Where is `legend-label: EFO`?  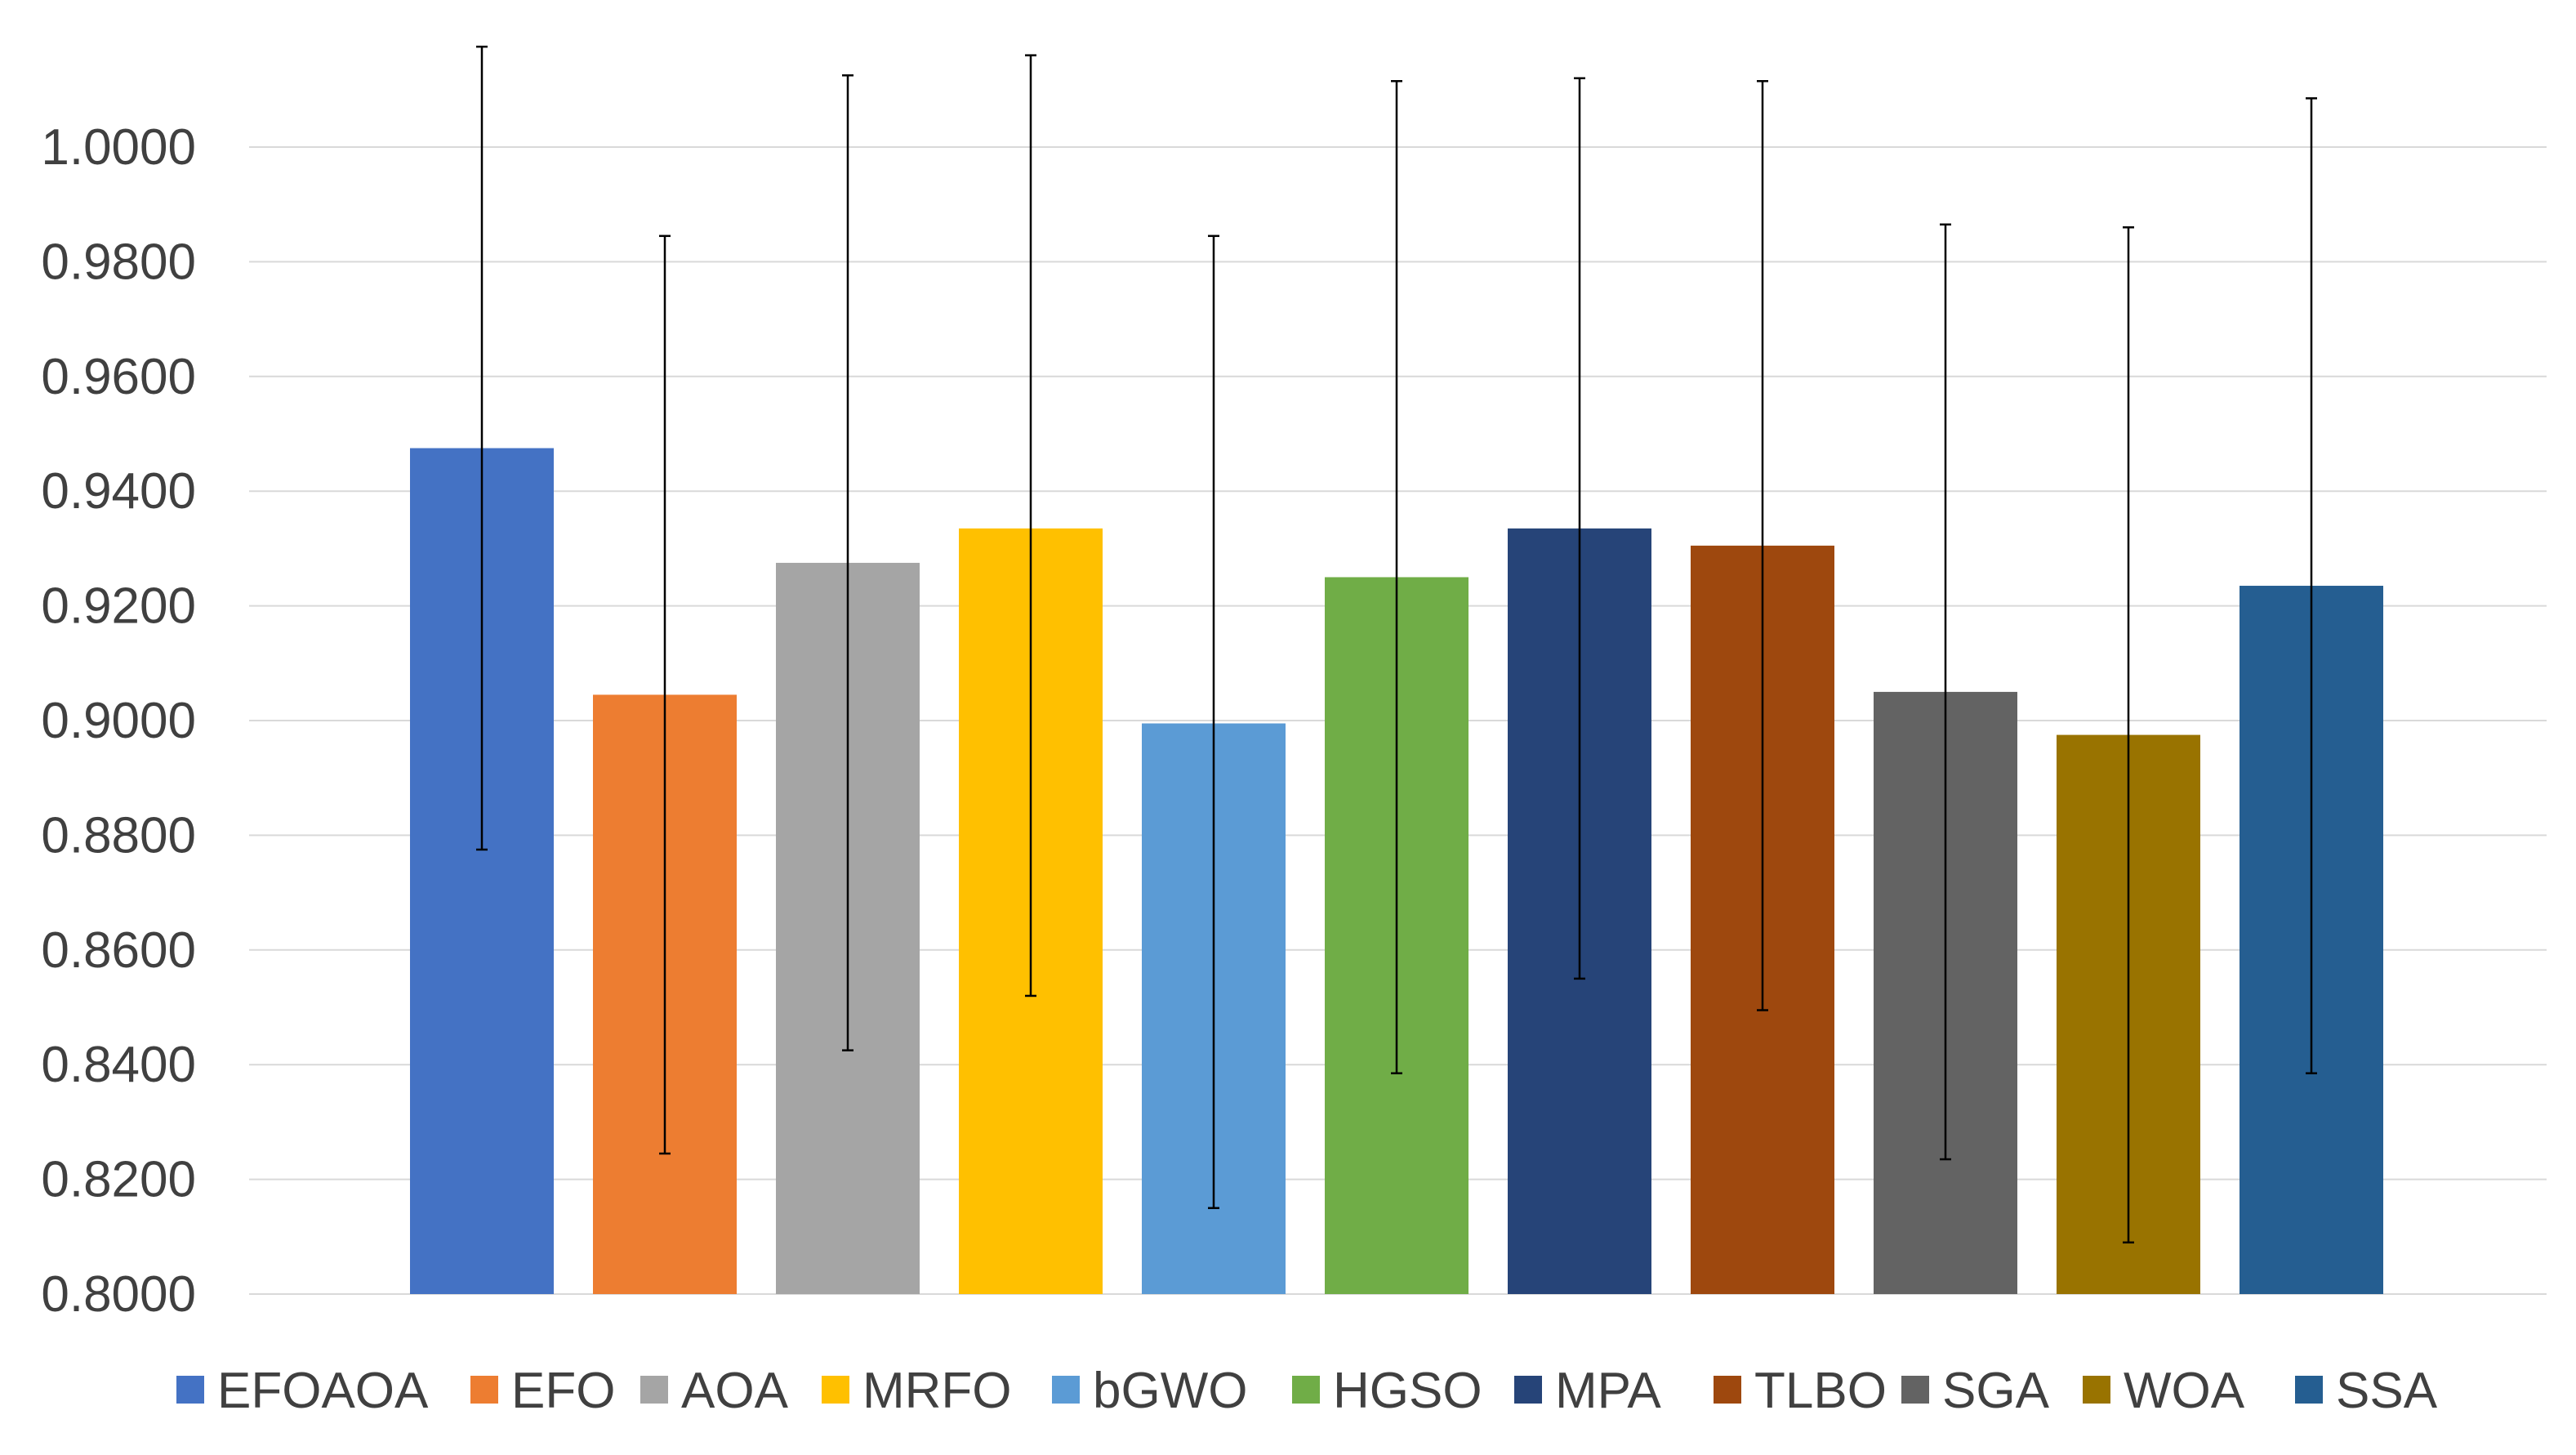 legend-label: EFO is located at coordinates (563, 1391).